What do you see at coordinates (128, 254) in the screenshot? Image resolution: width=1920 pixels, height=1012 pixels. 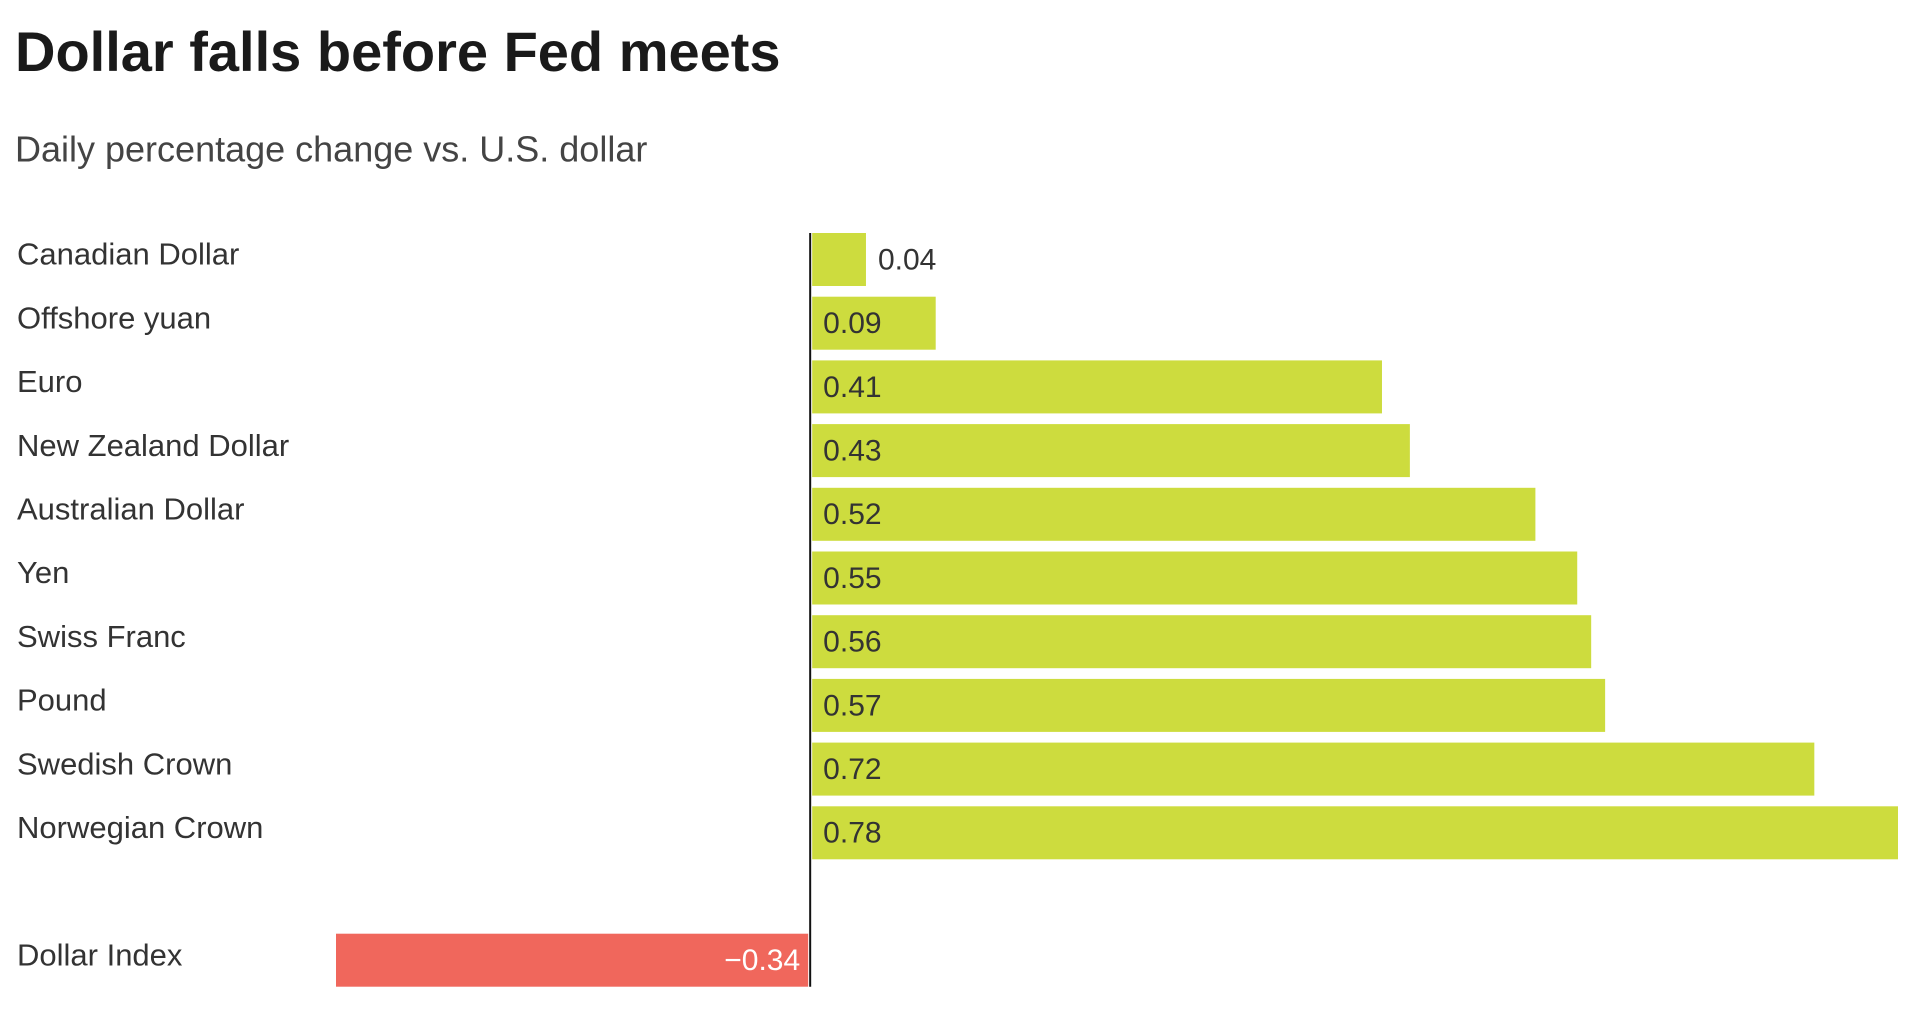 I see `category-label: Canadian Dollar` at bounding box center [128, 254].